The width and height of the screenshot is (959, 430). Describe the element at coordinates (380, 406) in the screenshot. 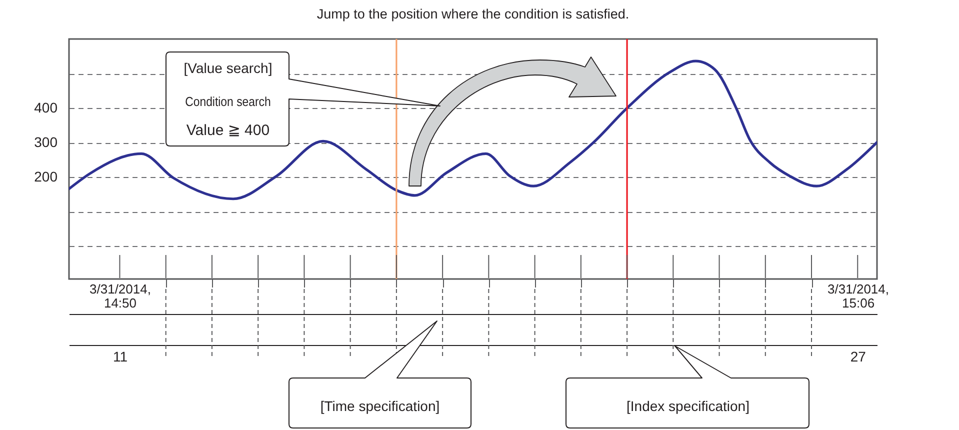

I see `text: [Time specification]` at that location.